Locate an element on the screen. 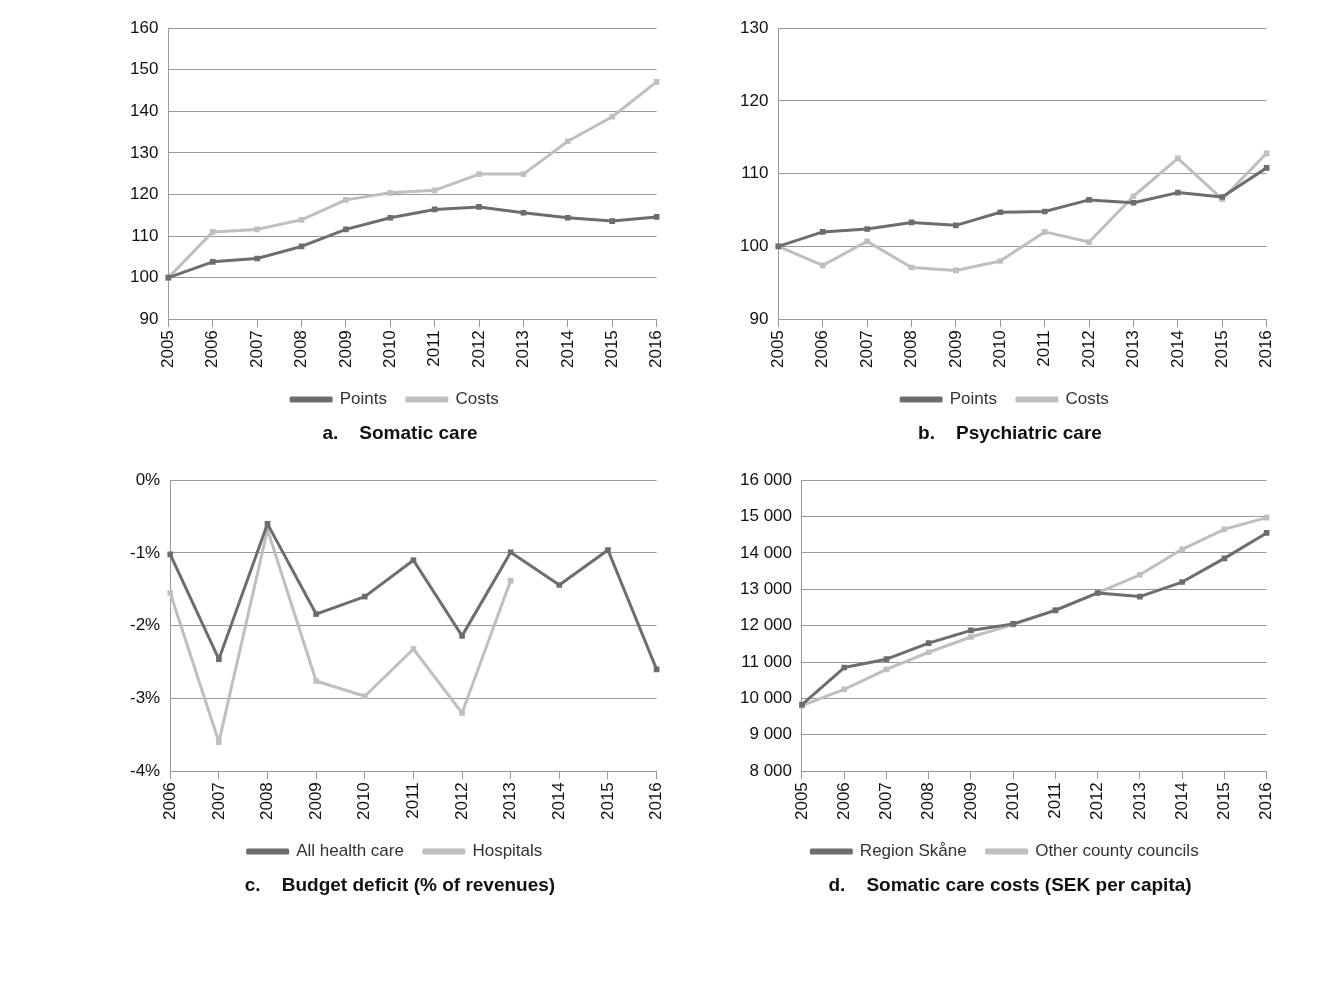 Image resolution: width=1333 pixels, height=982 pixels. text: a. Somatic care is located at coordinates (400, 433).